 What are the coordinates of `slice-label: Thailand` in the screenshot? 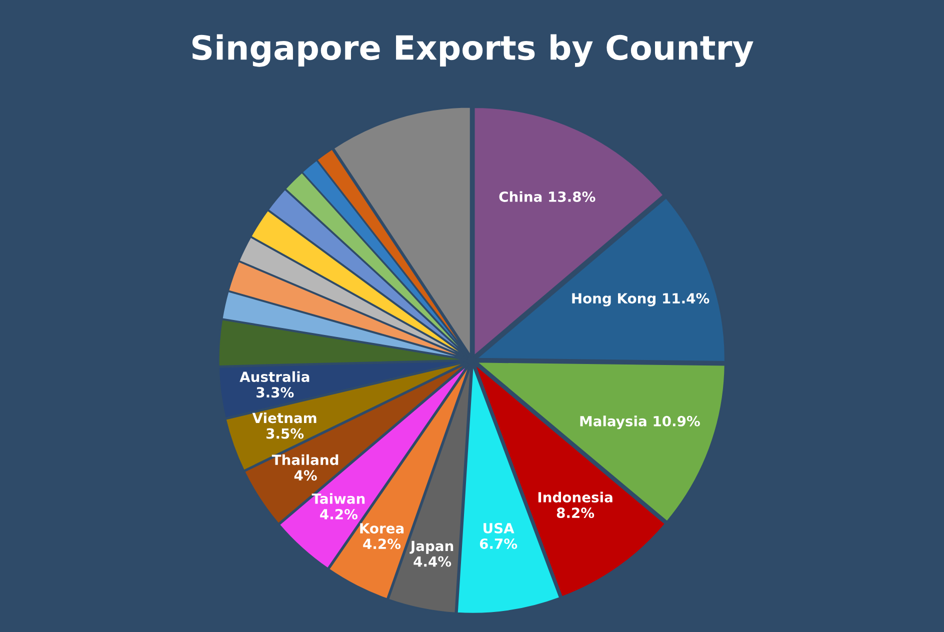 It's located at (305, 460).